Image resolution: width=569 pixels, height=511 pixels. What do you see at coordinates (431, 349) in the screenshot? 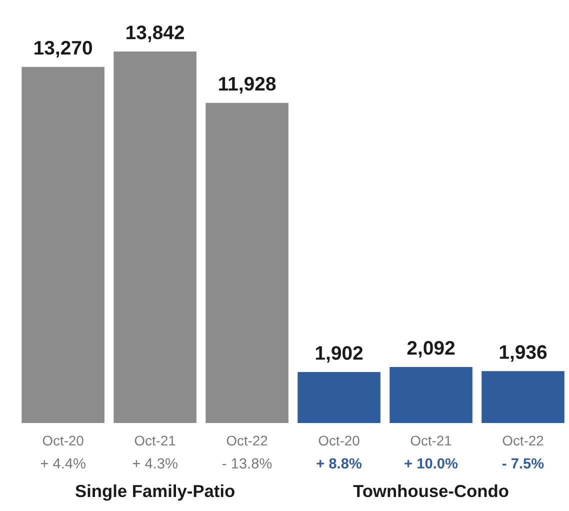
I see `data-label: 2,092` at bounding box center [431, 349].